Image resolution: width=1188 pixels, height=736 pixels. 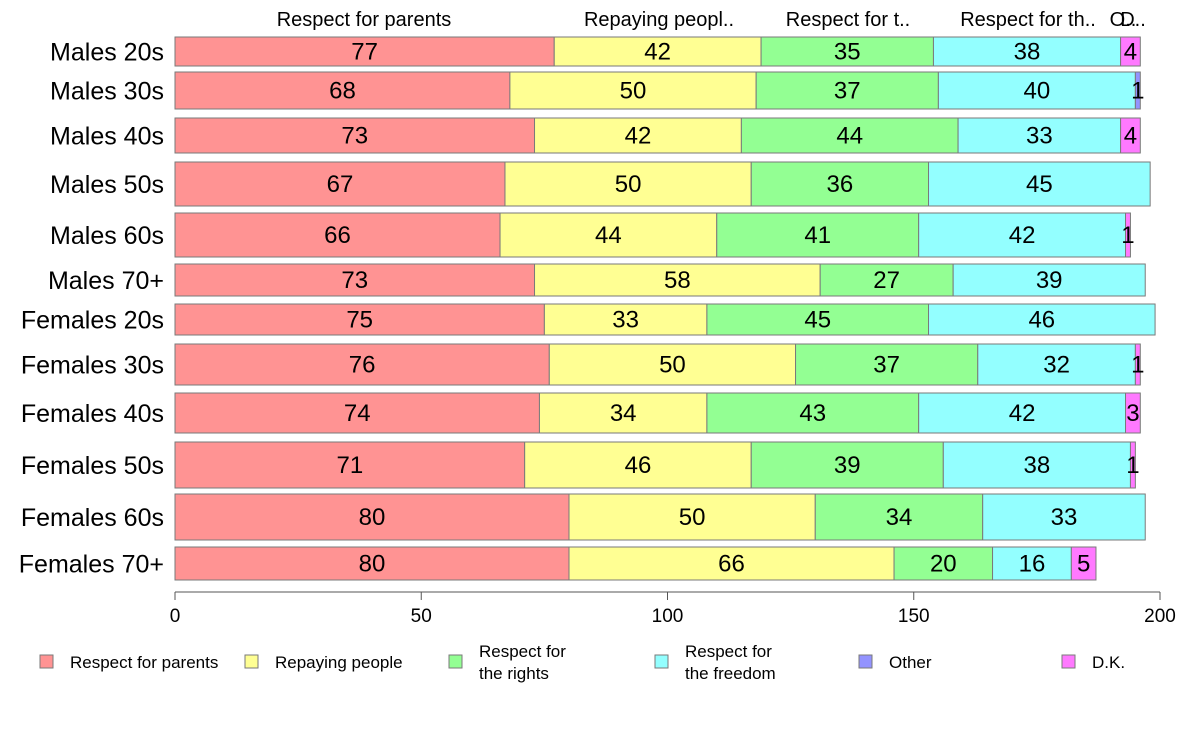 I want to click on value-label: 75, so click(x=359, y=320).